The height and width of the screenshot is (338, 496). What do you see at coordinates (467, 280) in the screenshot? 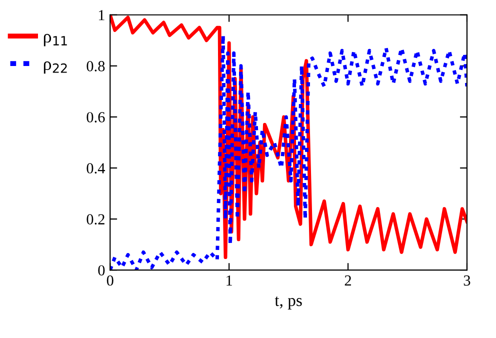
I see `x-tick-label: 3` at bounding box center [467, 280].